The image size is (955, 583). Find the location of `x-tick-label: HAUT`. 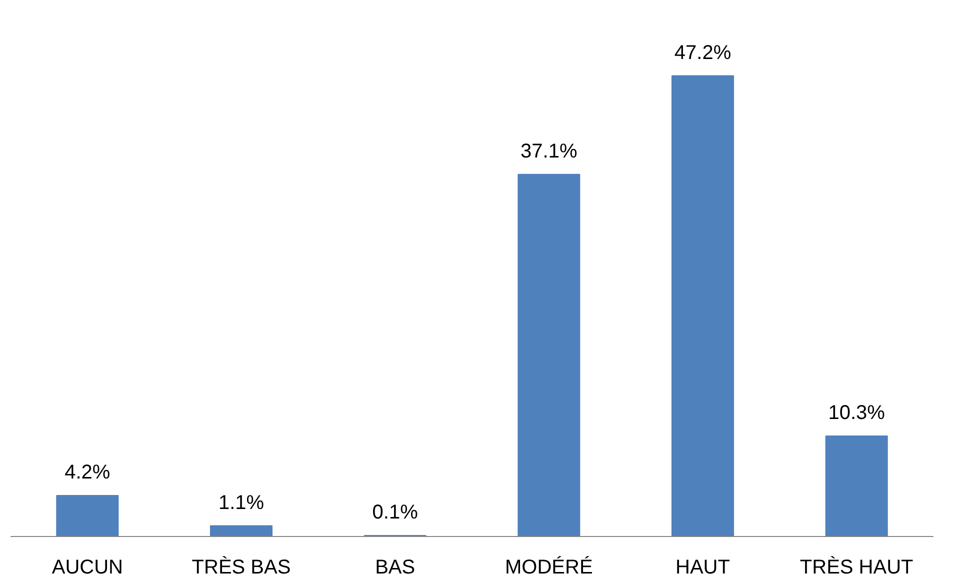

x-tick-label: HAUT is located at coordinates (703, 567).